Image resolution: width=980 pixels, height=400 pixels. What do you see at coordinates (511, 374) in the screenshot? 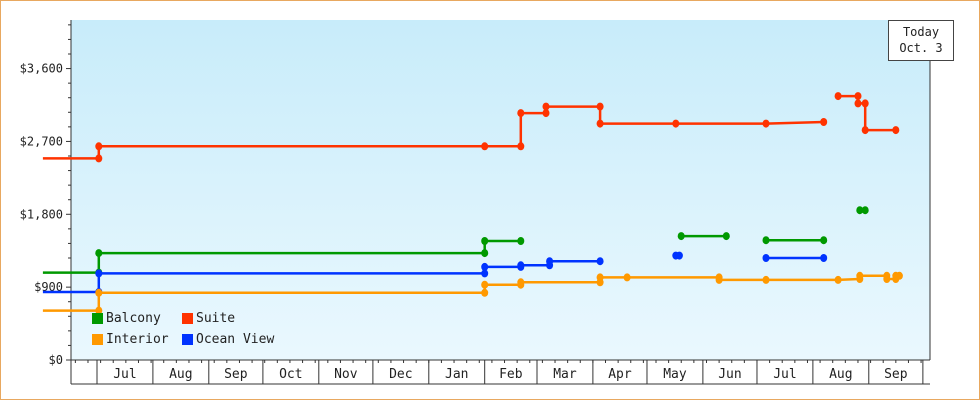
I see `x-tick-label-7: Feb` at bounding box center [511, 374].